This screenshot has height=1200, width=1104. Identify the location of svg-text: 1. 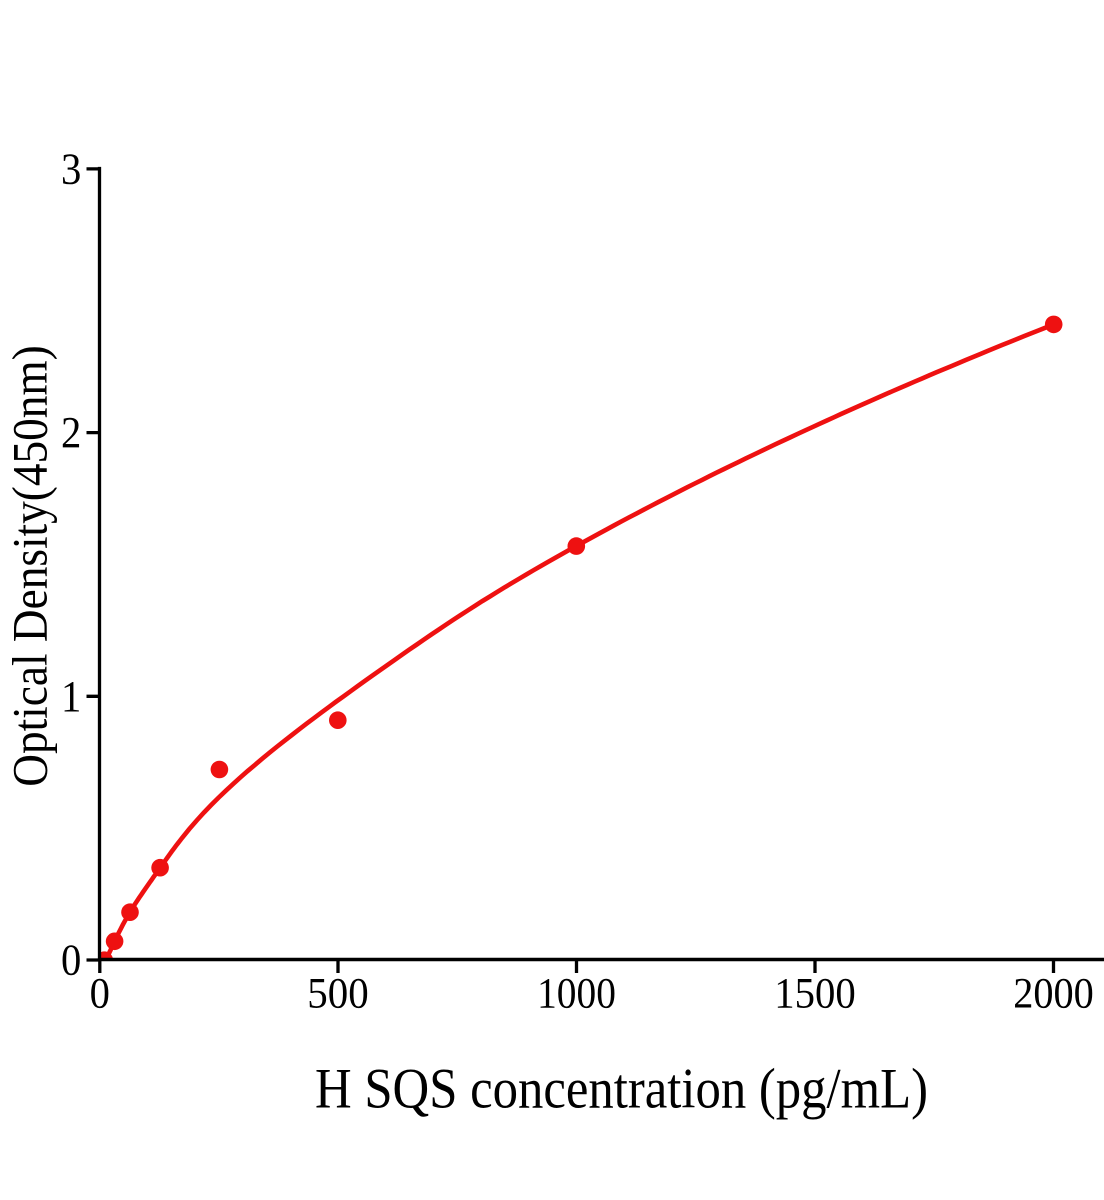
(71, 696).